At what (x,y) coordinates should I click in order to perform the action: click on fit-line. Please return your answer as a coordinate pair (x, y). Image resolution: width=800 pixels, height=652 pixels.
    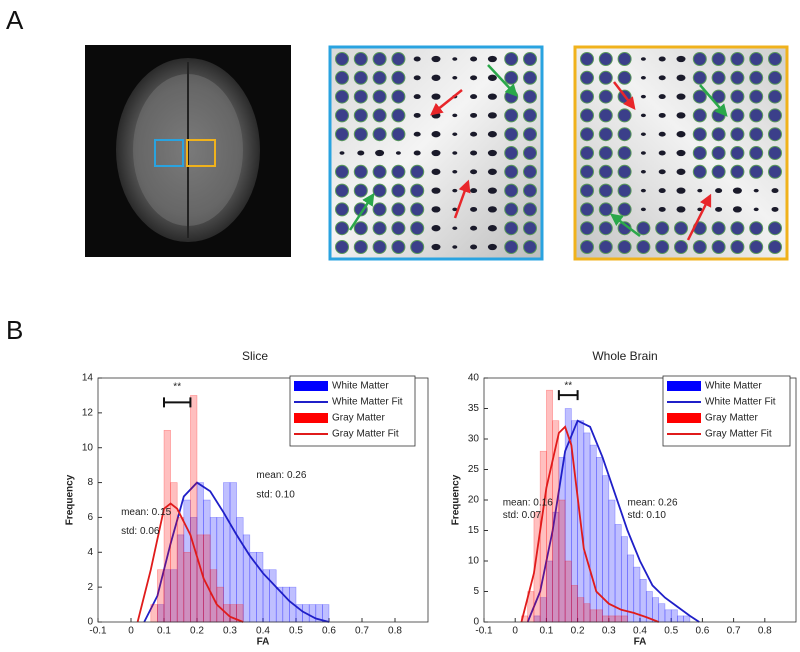
    Looking at the image, I should click on (190, 562).